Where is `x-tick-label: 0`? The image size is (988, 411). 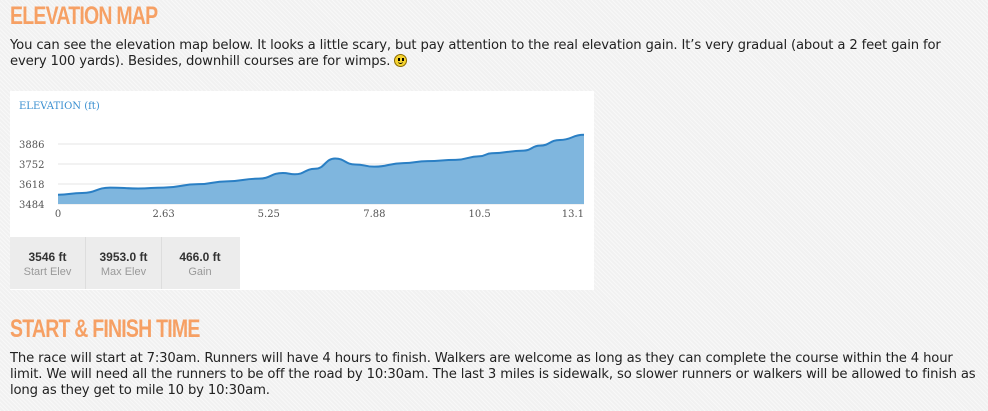
x-tick-label: 0 is located at coordinates (58, 214).